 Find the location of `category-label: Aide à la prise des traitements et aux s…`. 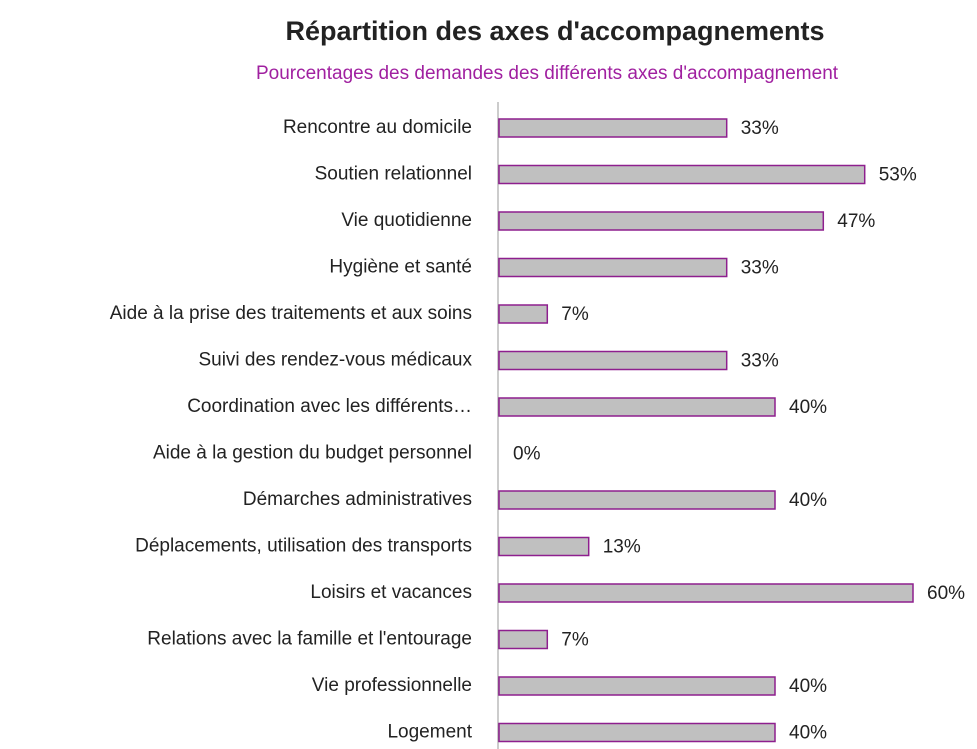

category-label: Aide à la prise des traitements et aux s… is located at coordinates (291, 313).